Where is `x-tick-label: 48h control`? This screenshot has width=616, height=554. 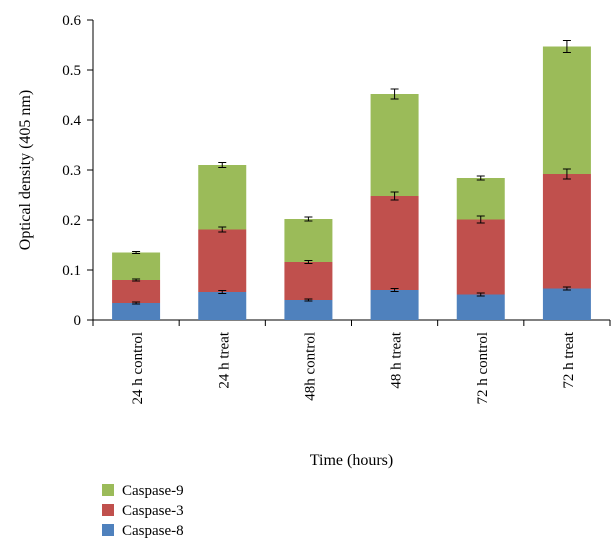
x-tick-label: 48h control is located at coordinates (310, 366).